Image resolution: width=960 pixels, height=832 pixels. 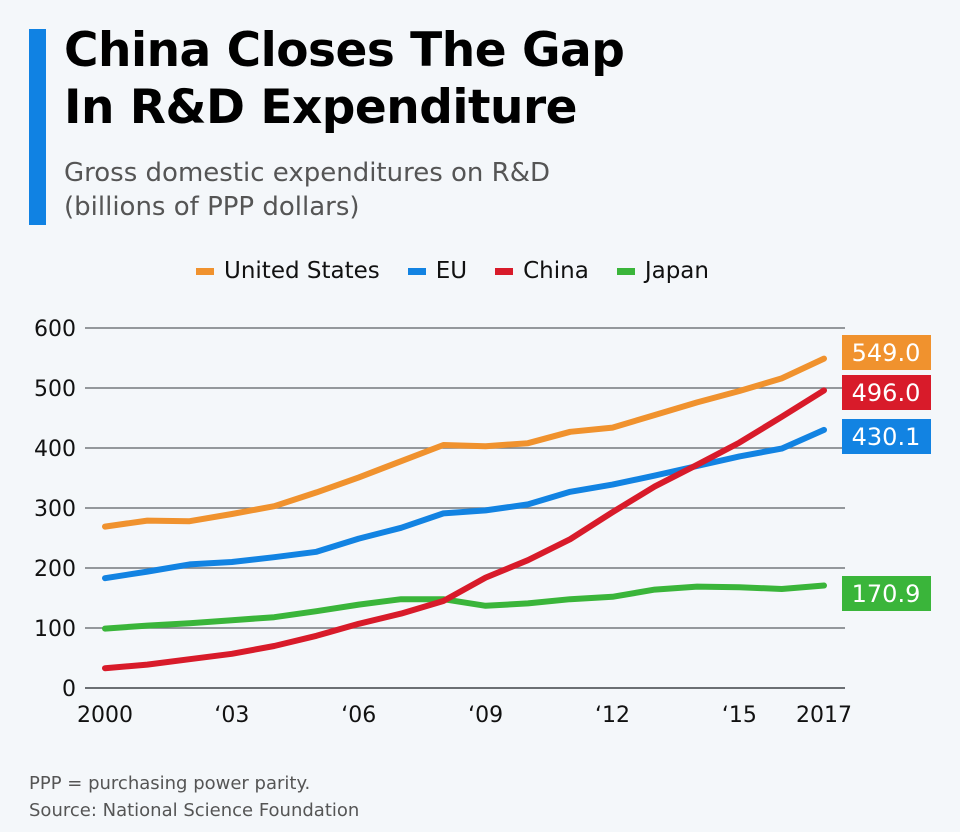 What do you see at coordinates (194, 810) in the screenshot?
I see `source-note: Source: National Science Foundation` at bounding box center [194, 810].